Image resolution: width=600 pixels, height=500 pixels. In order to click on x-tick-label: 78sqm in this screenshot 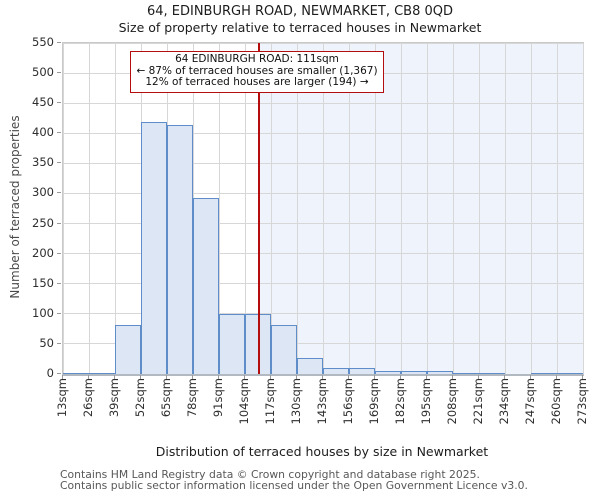, I will do `click(191, 398)`.